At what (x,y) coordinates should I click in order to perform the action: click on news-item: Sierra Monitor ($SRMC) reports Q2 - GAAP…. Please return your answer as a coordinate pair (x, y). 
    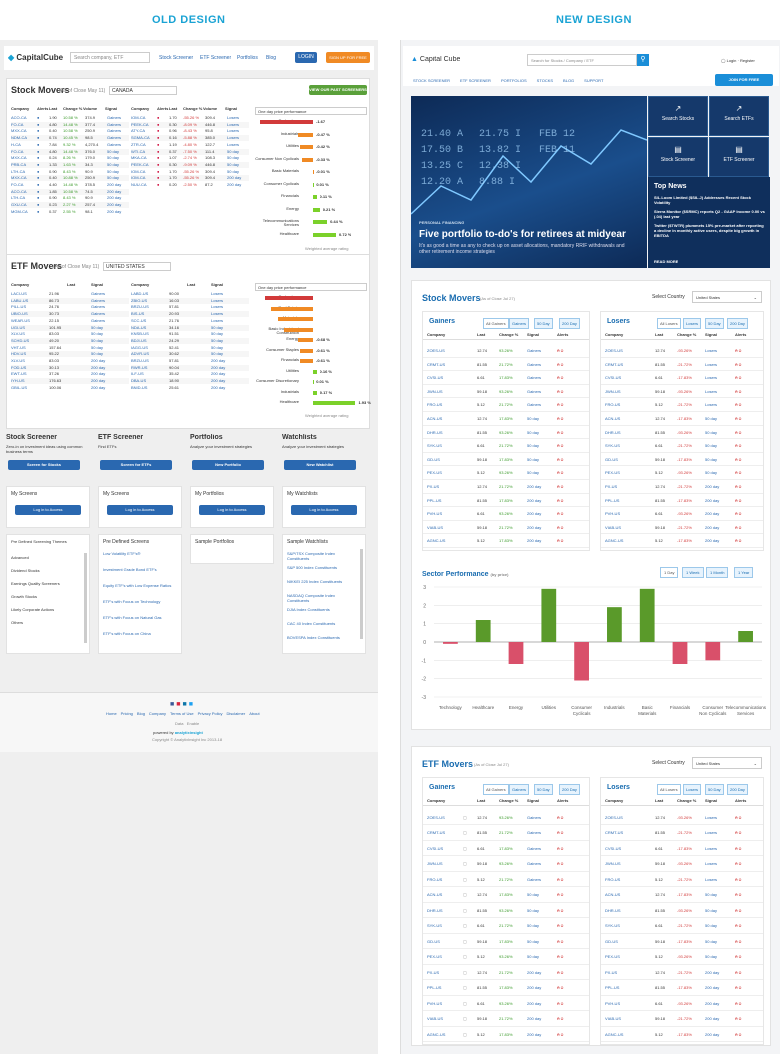
    Looking at the image, I should click on (709, 214).